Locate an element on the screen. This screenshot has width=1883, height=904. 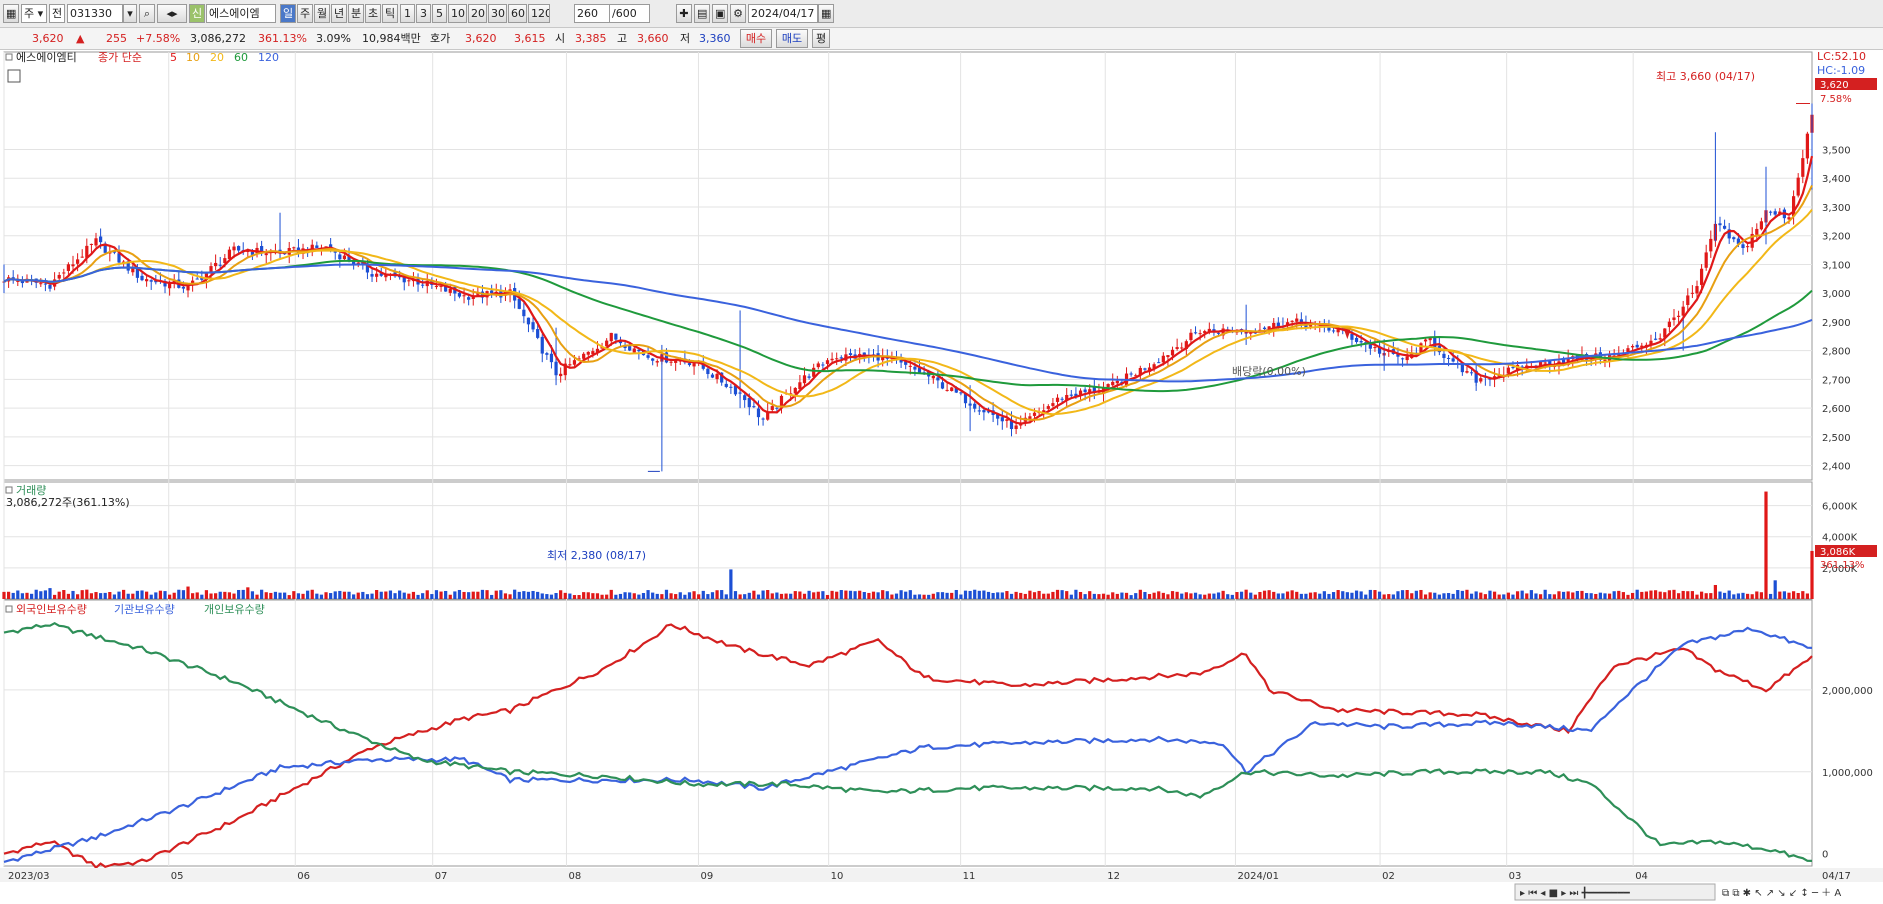
panel-menu-icon is located at coordinates (9, 57).